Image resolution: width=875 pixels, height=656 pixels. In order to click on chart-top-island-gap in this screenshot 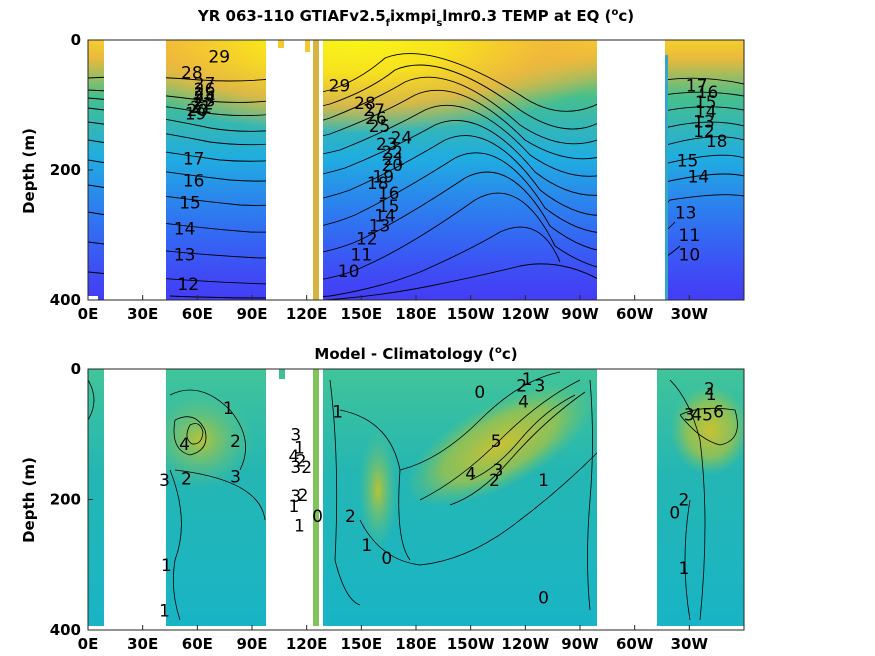, I will do `click(321, 170)`.